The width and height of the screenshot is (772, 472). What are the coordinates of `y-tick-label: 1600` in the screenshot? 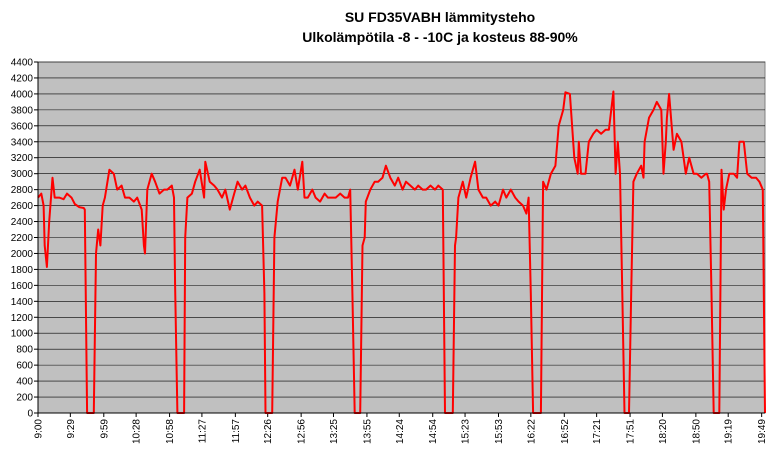 It's located at (22, 286).